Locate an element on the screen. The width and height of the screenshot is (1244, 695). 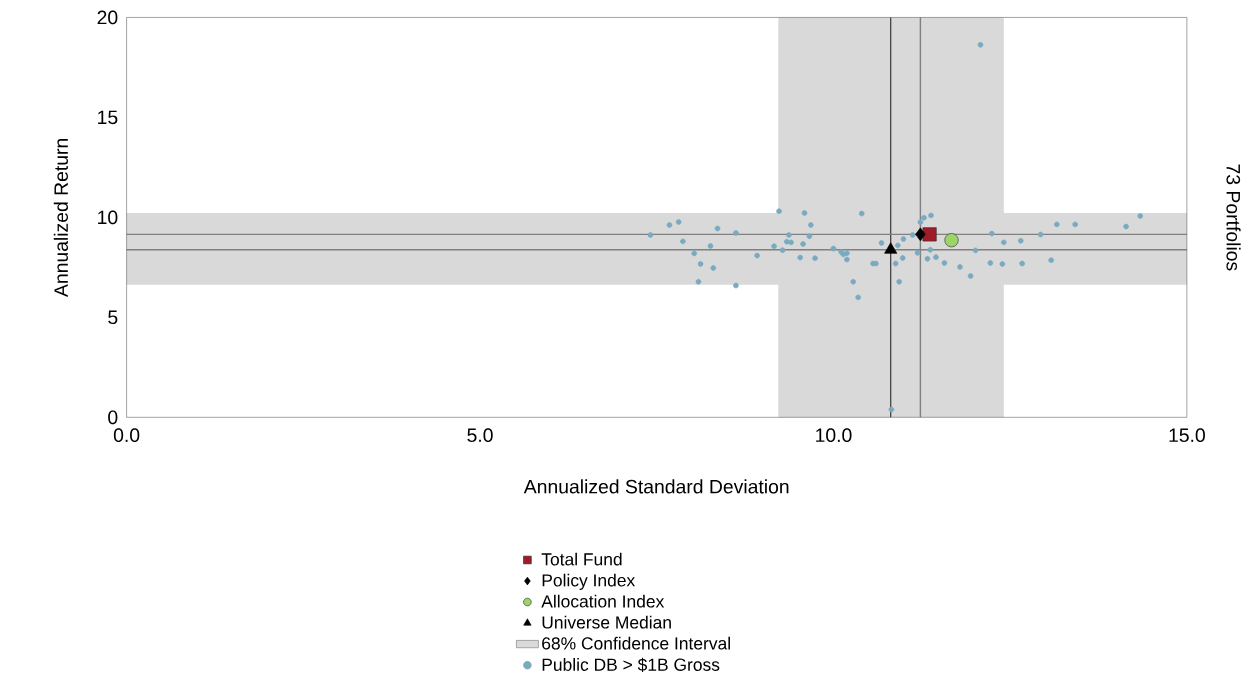
legend-label: Allocation Index is located at coordinates (603, 601).